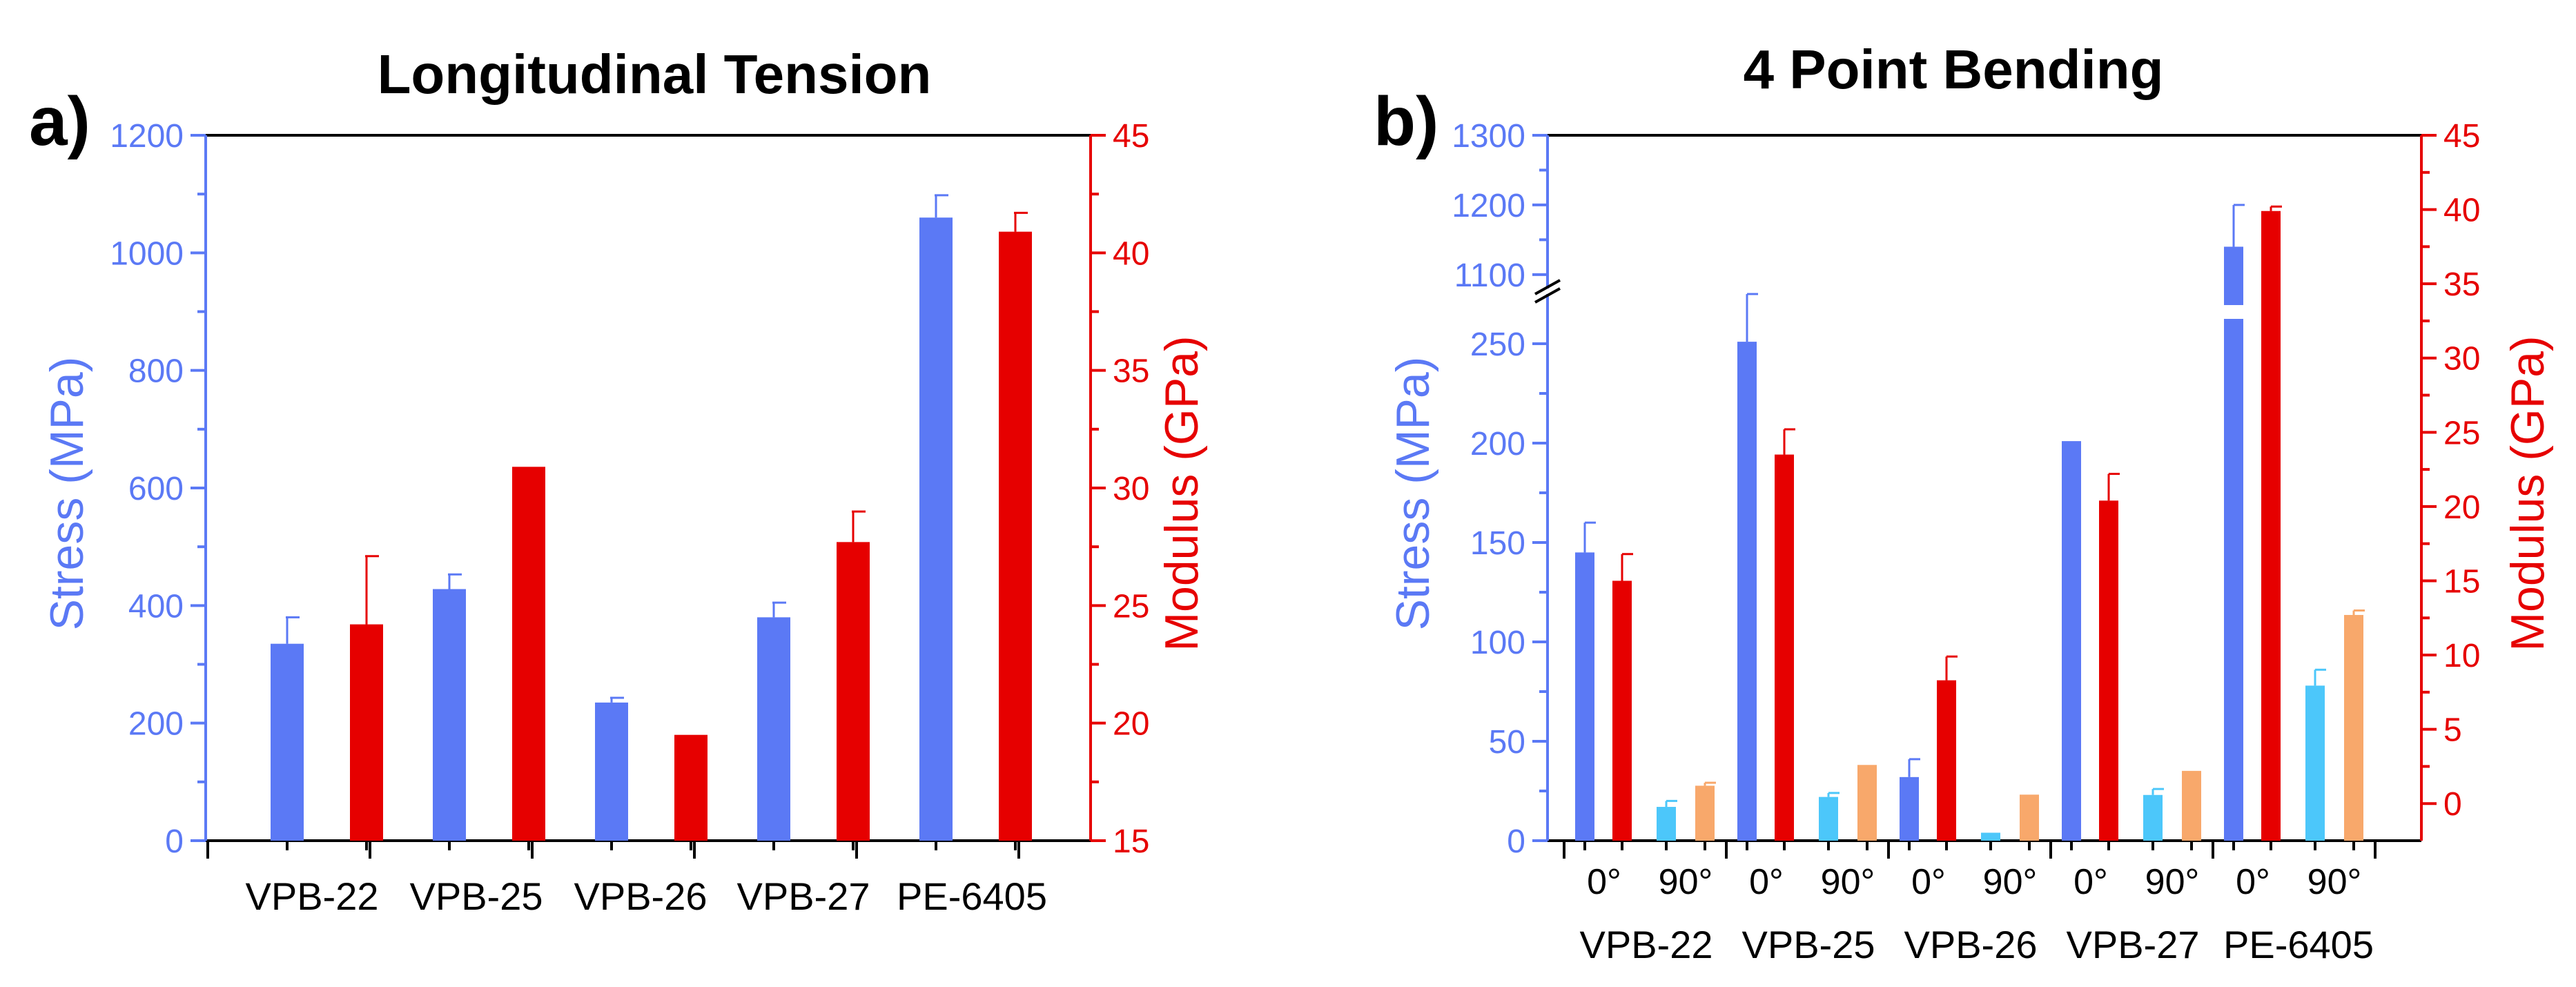  Describe the element at coordinates (1498, 344) in the screenshot. I see `y-tick-label: 250` at that location.